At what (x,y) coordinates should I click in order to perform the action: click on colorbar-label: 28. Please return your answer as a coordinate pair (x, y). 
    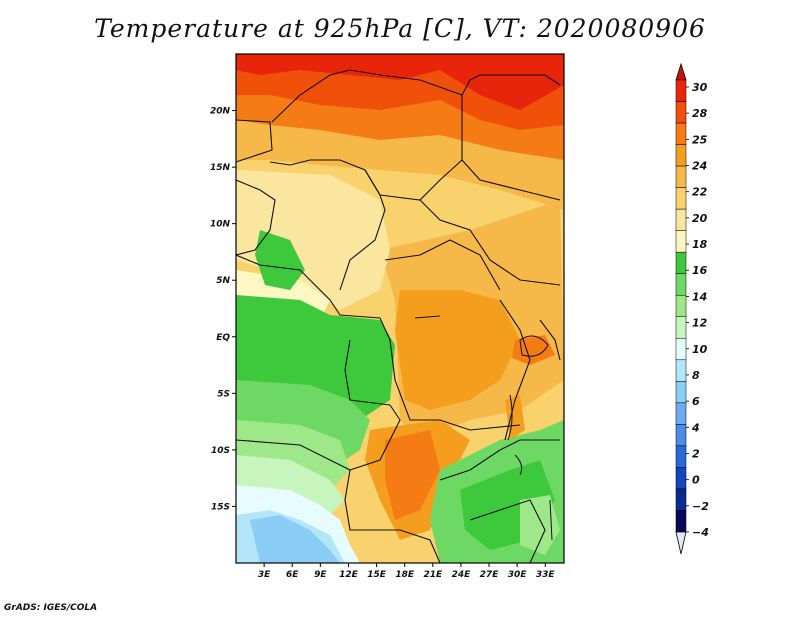
    Looking at the image, I should click on (700, 113).